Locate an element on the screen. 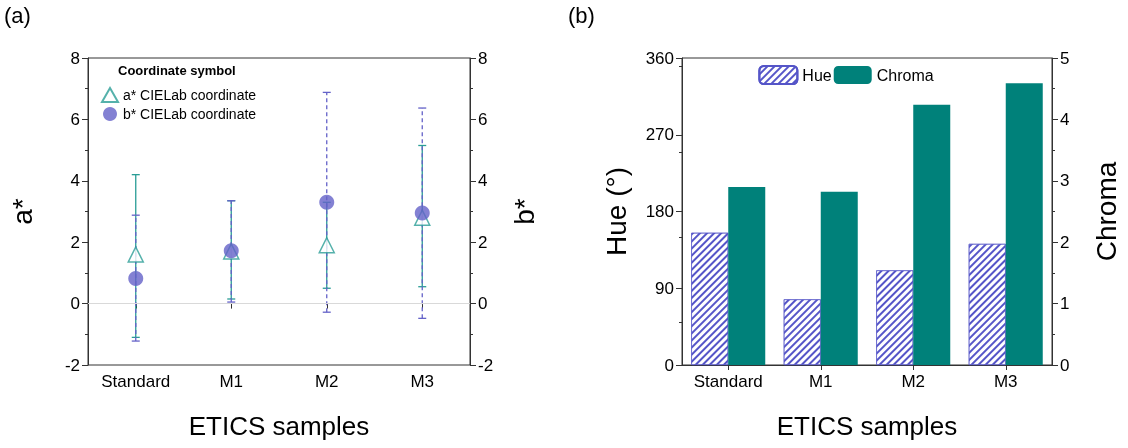 The image size is (1128, 448). legend-title: Coordinate symbol is located at coordinates (177, 70).